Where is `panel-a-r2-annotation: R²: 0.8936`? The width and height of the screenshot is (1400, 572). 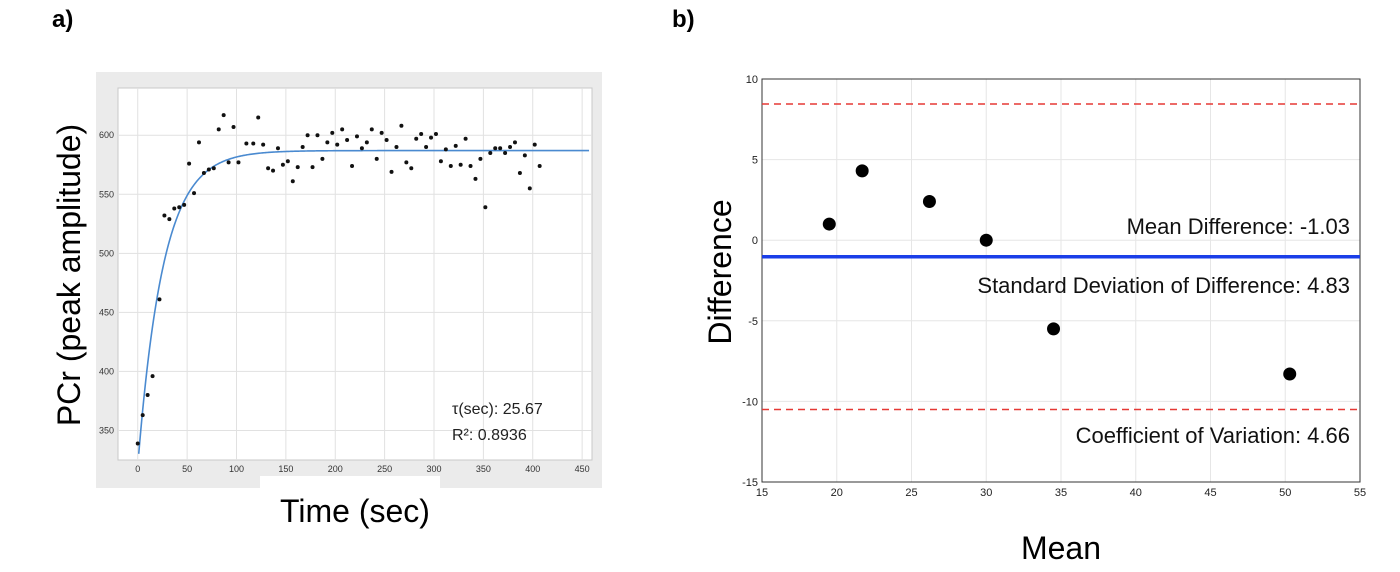
panel-a-r2-annotation: R²: 0.8936 is located at coordinates (489, 435).